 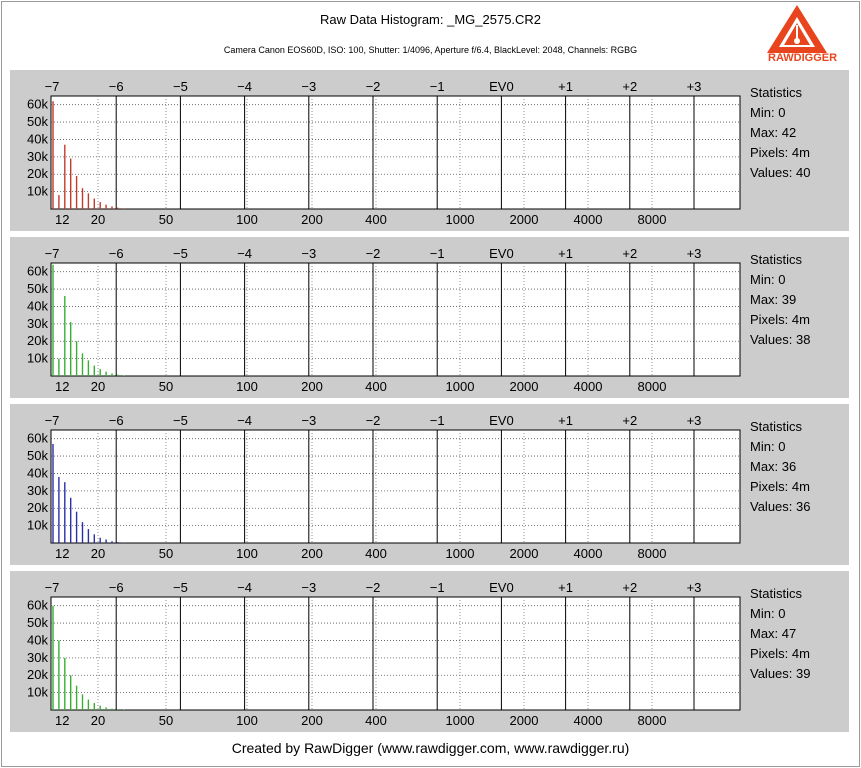 What do you see at coordinates (376, 386) in the screenshot?
I see `value-tick-label: 400` at bounding box center [376, 386].